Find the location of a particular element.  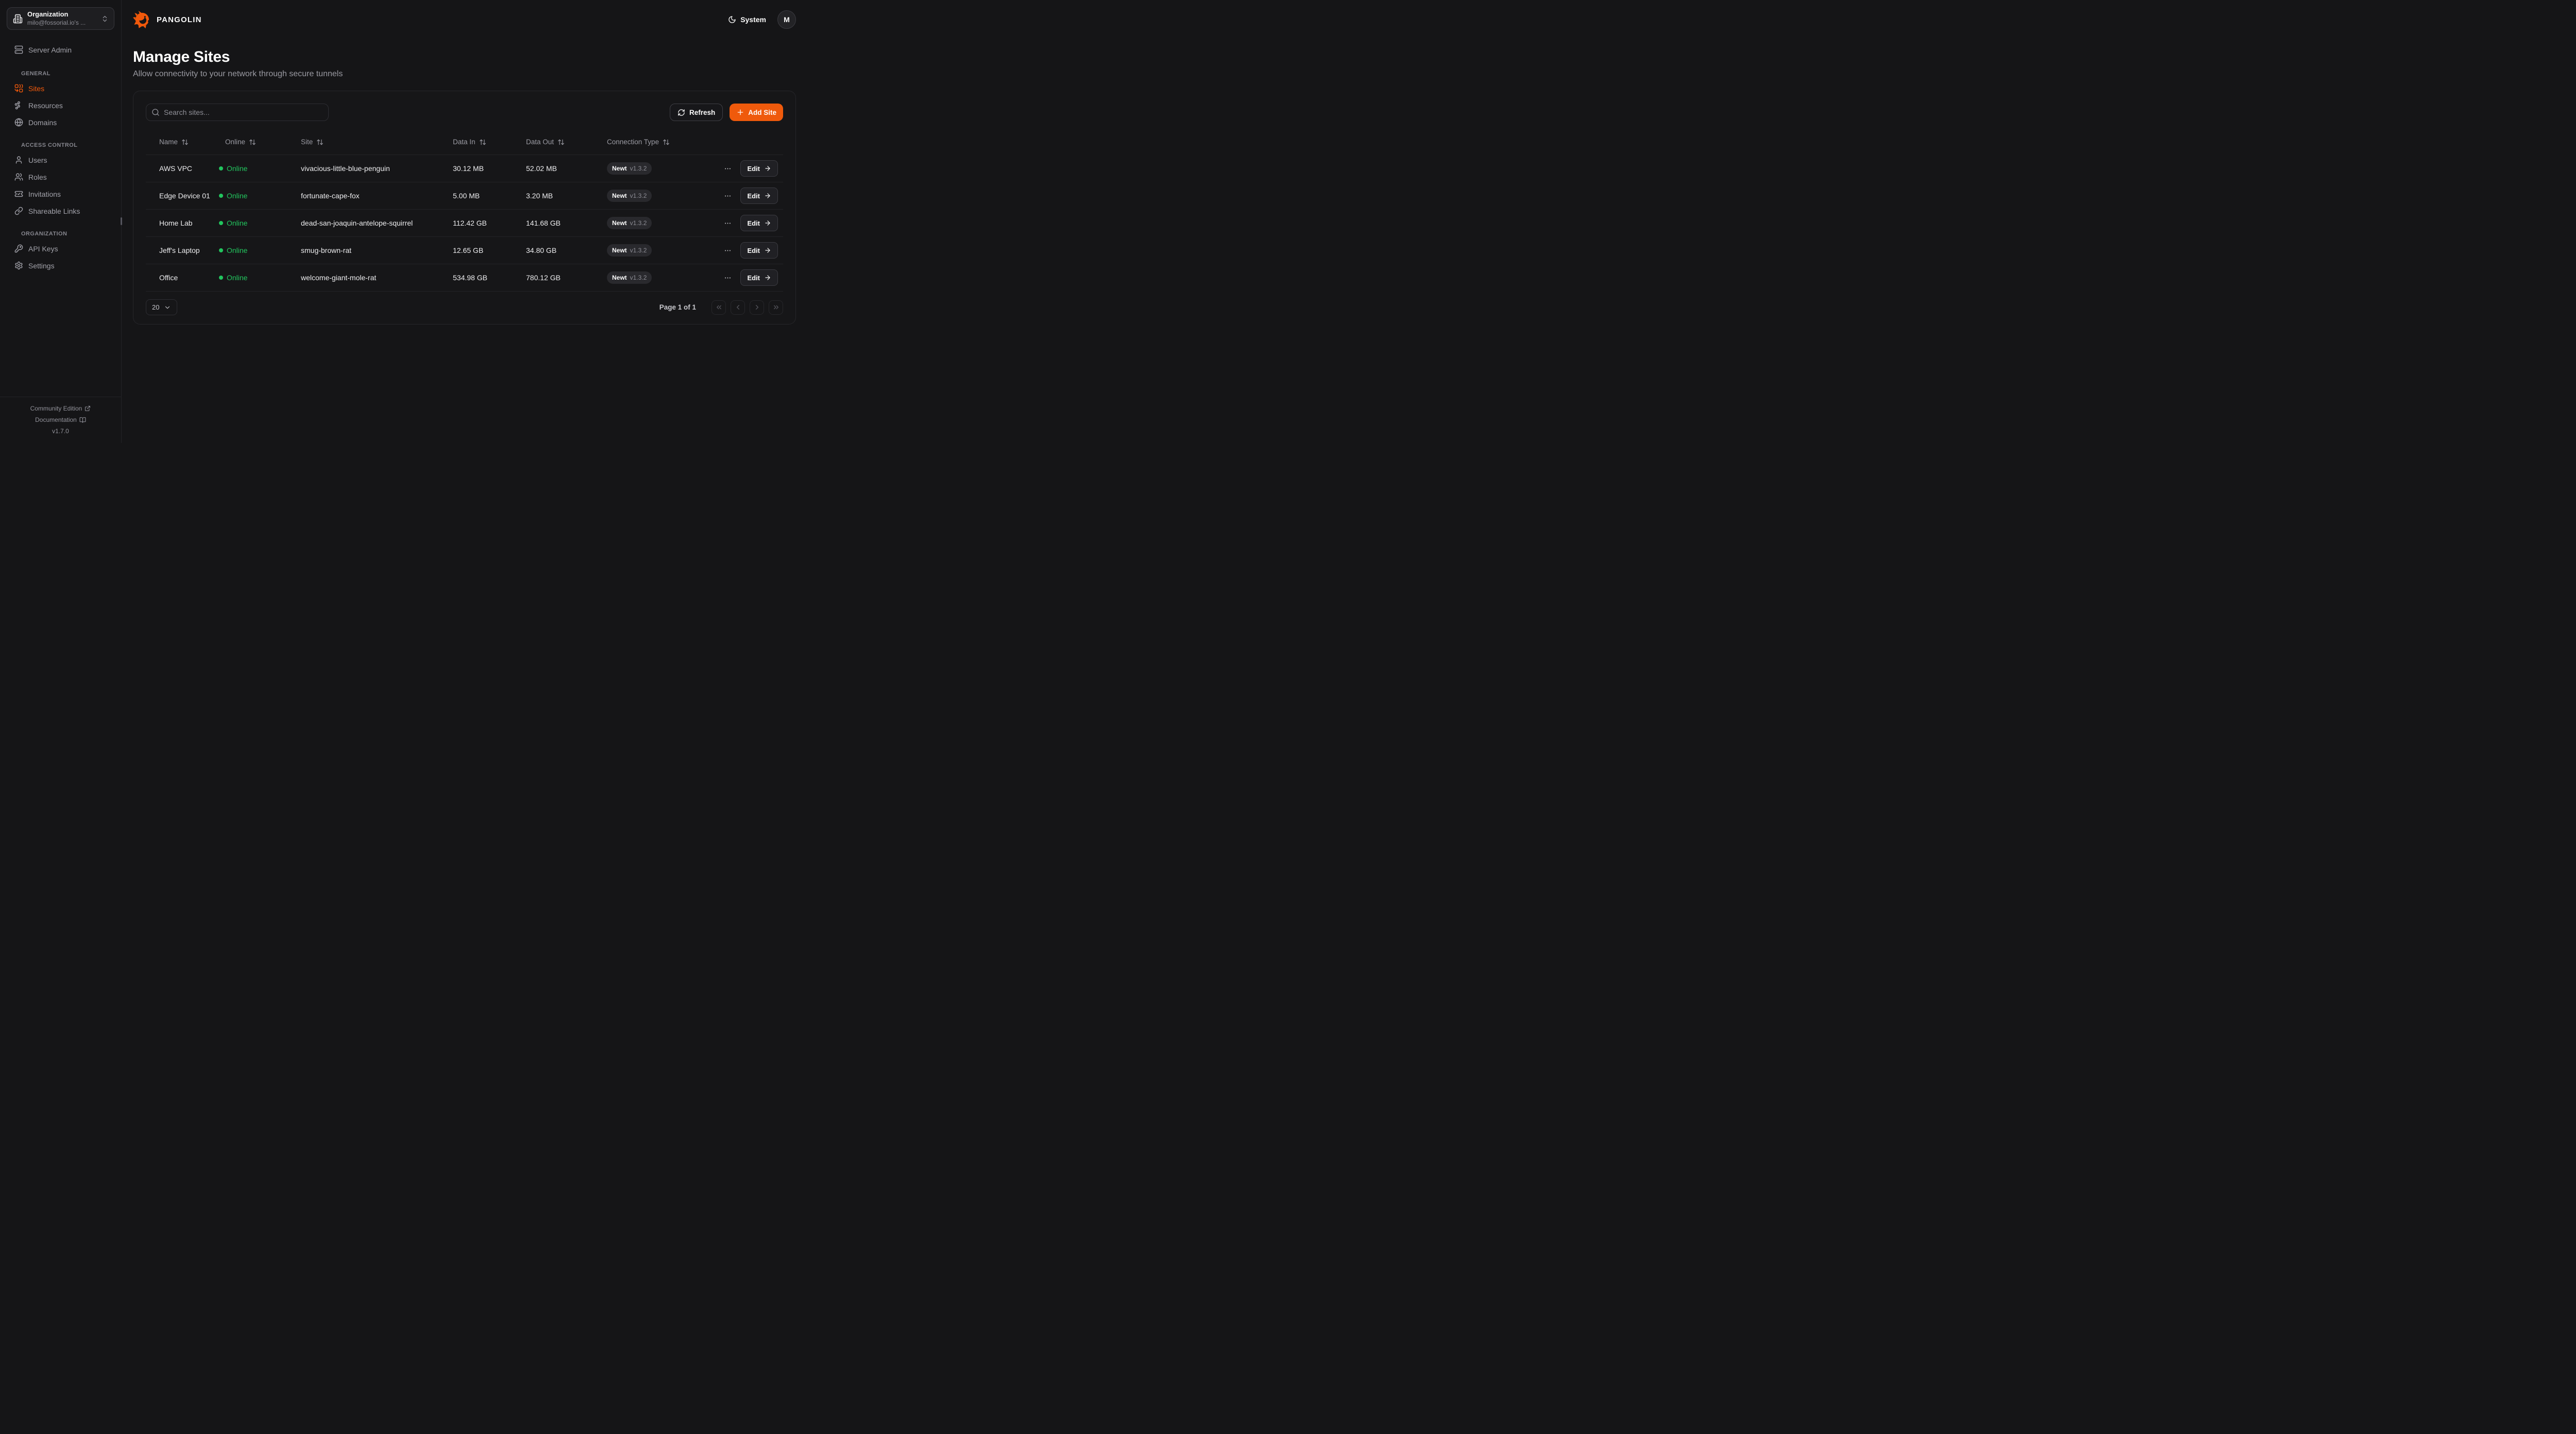

section-label-organization: ORGANIZATION is located at coordinates (44, 234).